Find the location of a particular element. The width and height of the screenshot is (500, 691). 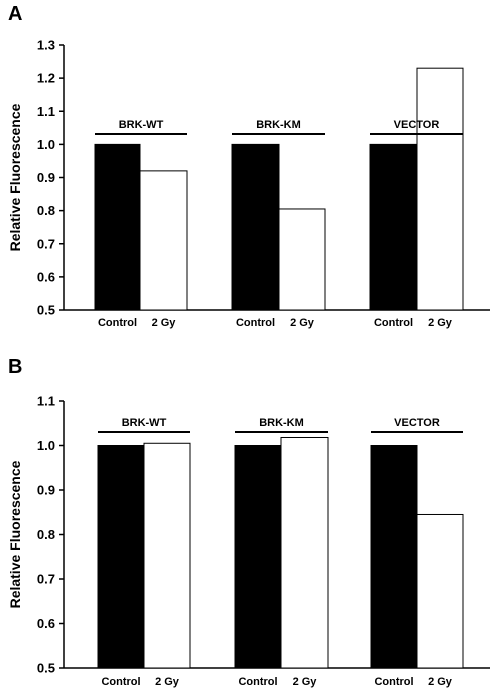

panel-letter: A is located at coordinates (15, 14).